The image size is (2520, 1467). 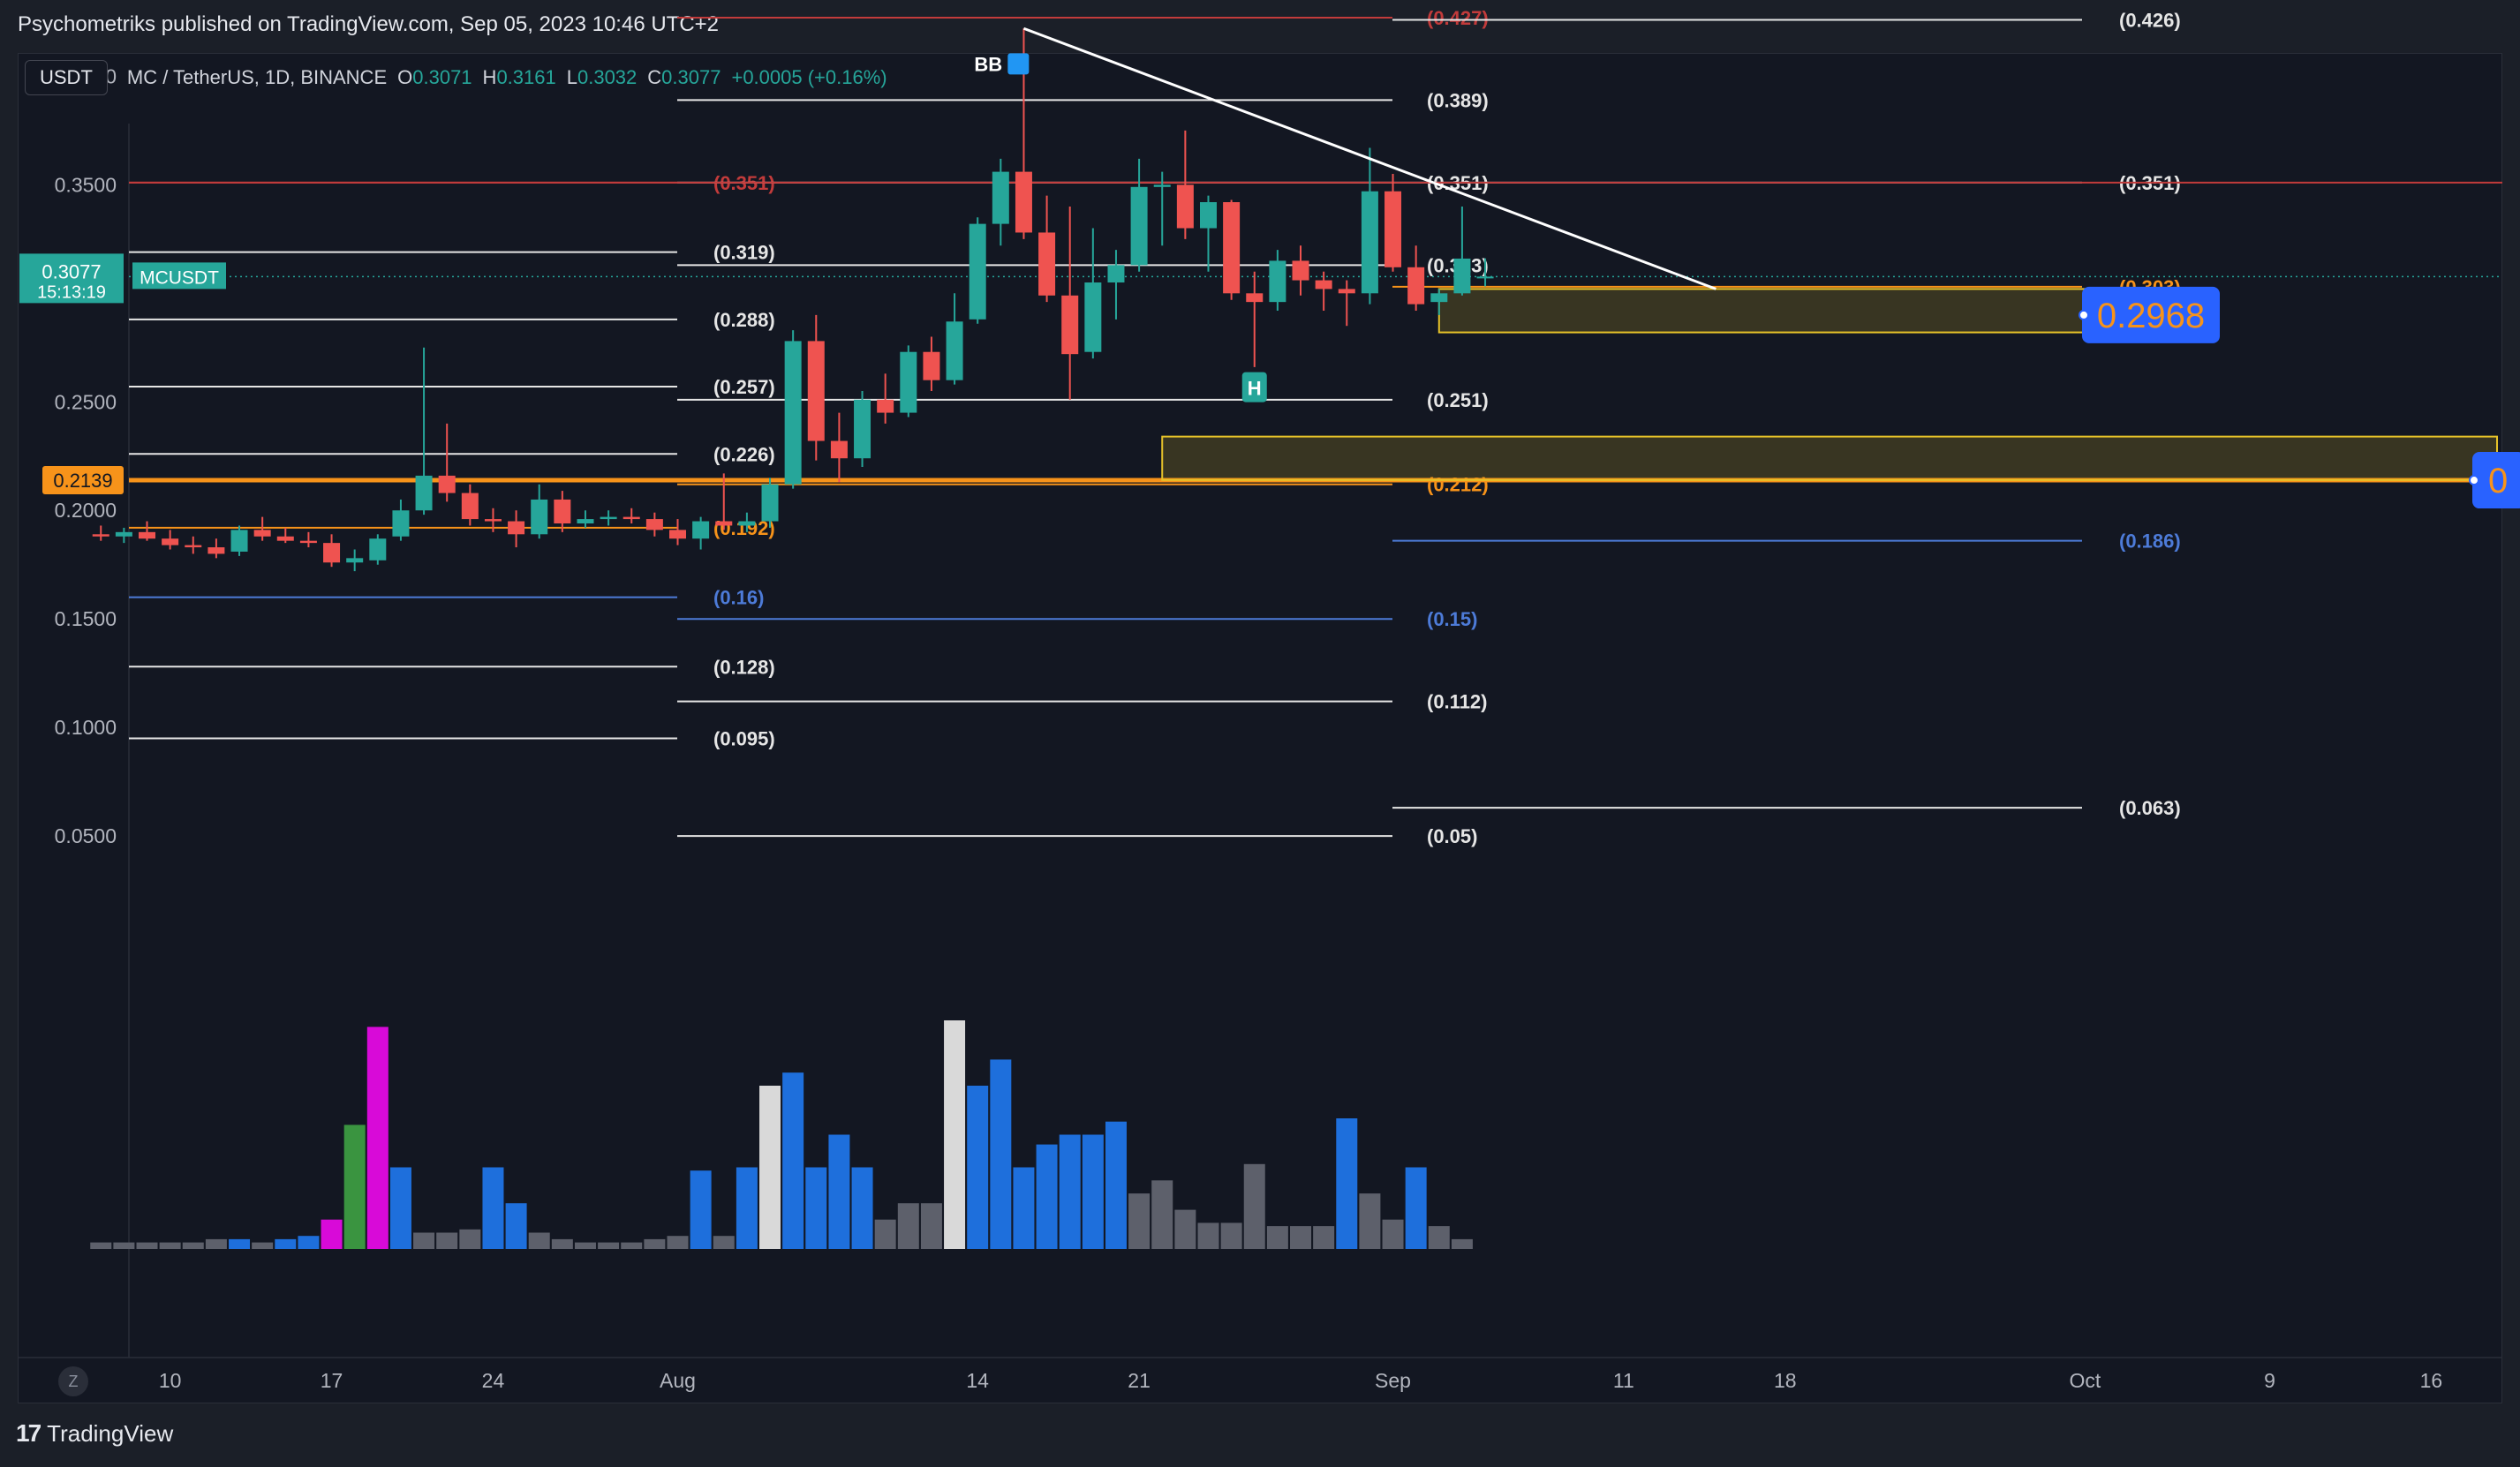 What do you see at coordinates (86, 727) in the screenshot?
I see `y-tick-label: 0.1000` at bounding box center [86, 727].